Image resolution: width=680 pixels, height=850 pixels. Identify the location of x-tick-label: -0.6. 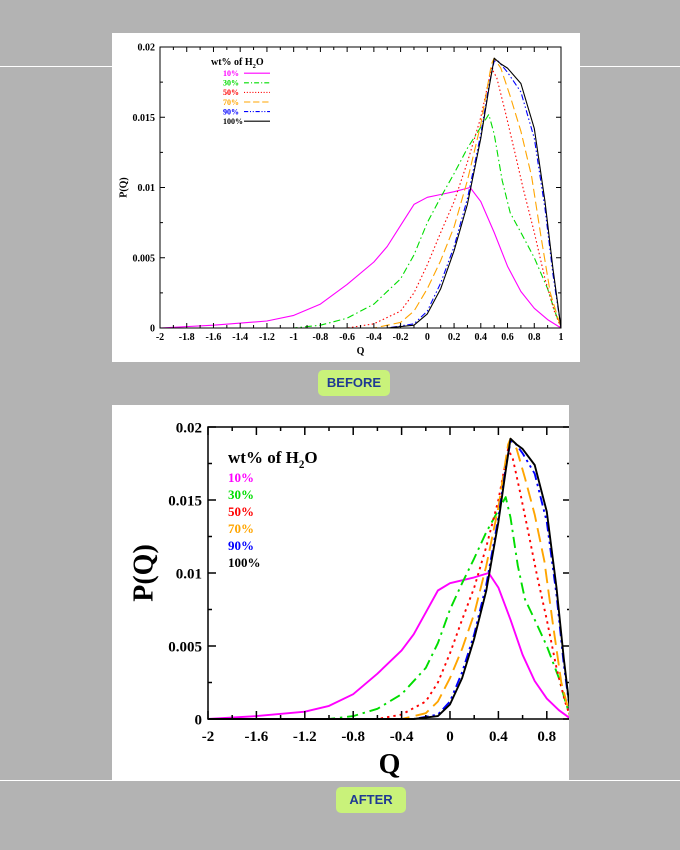
(347, 337).